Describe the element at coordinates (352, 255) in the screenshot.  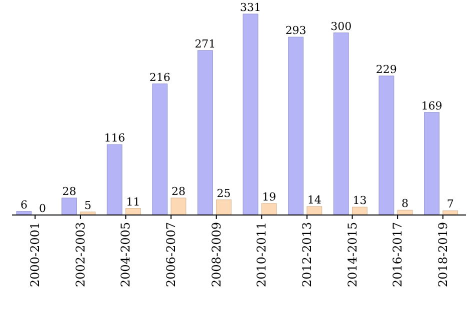
I see `x-tick-label: 2014-2015` at that location.